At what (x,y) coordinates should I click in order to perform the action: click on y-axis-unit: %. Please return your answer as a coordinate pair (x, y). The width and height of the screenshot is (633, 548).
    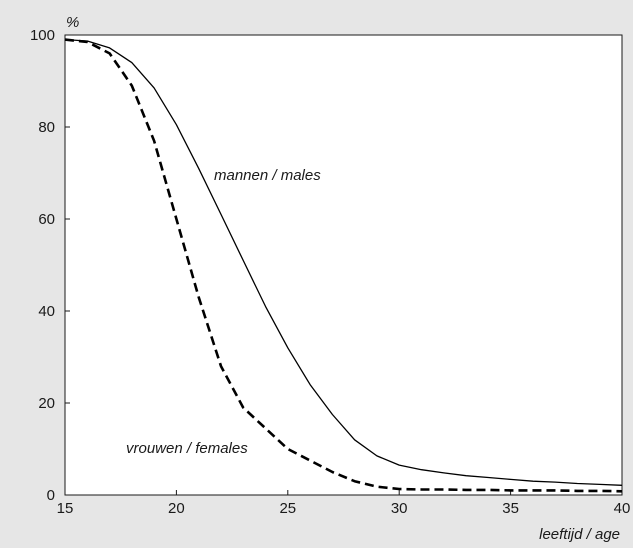
    Looking at the image, I should click on (72, 22).